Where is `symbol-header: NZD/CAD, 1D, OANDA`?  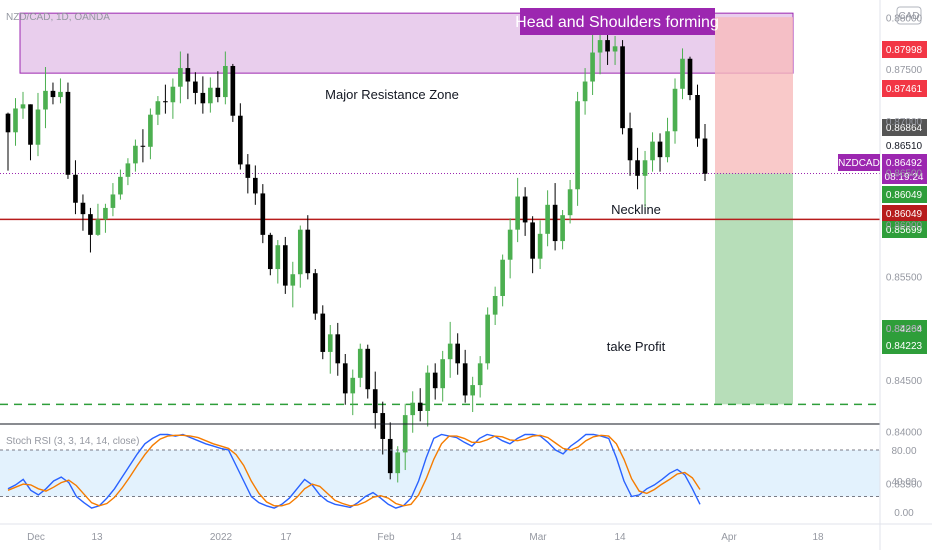
symbol-header: NZD/CAD, 1D, OANDA is located at coordinates (58, 17).